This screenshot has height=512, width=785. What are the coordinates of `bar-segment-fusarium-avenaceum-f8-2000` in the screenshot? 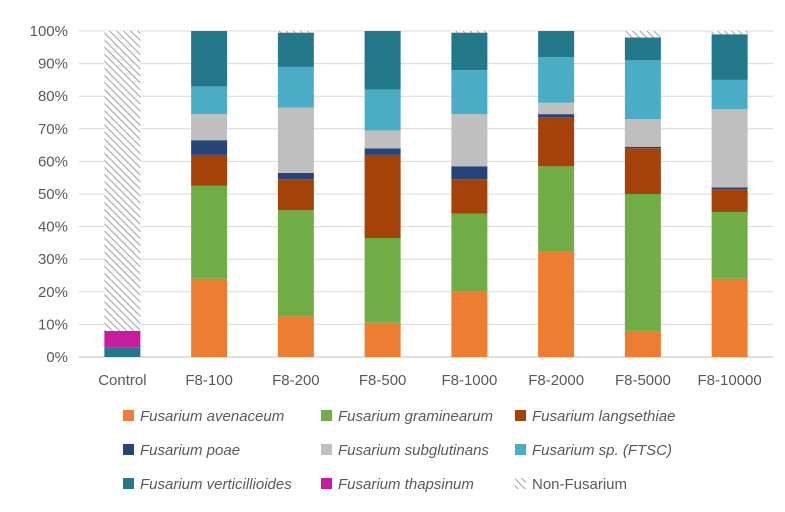 It's located at (556, 304).